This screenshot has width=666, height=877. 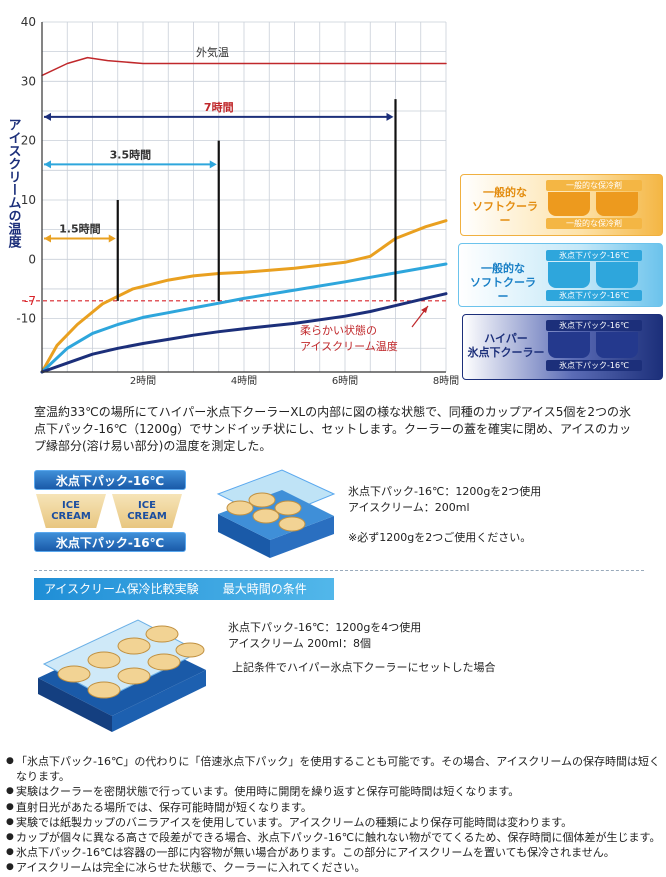 What do you see at coordinates (505, 206) in the screenshot?
I see `legend-soft-normal-label: 一般的な ソフトクーラー` at bounding box center [505, 206].